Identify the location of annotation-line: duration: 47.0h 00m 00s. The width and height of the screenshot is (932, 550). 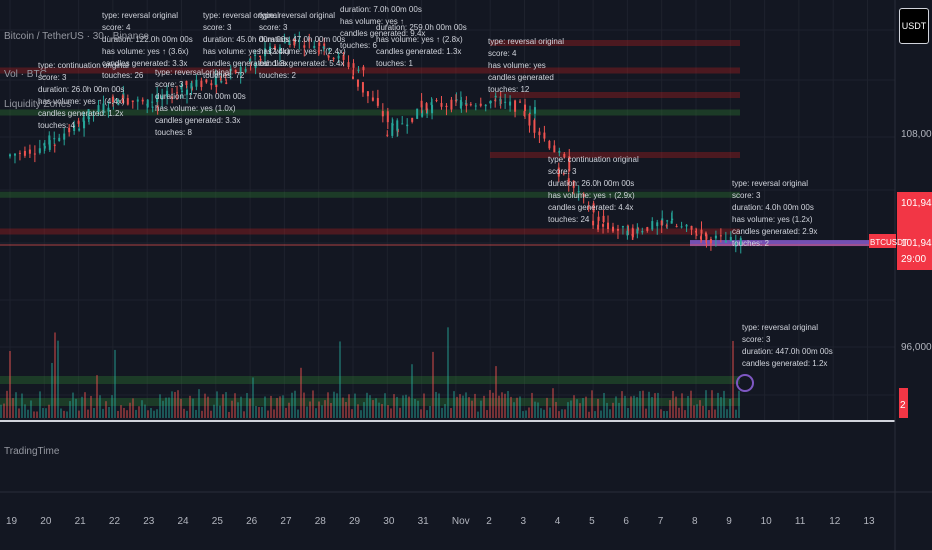
(302, 39).